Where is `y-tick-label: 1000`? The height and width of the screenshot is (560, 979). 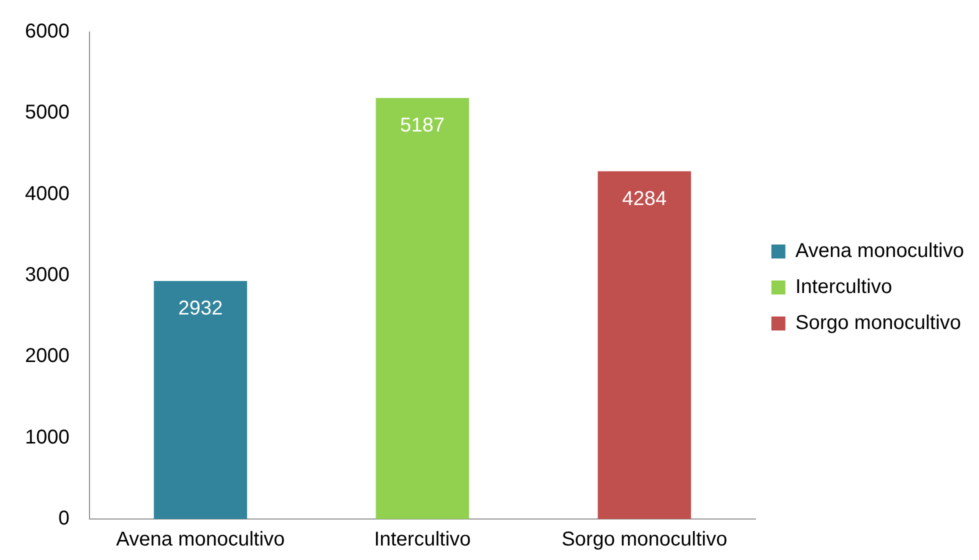 y-tick-label: 1000 is located at coordinates (47, 437).